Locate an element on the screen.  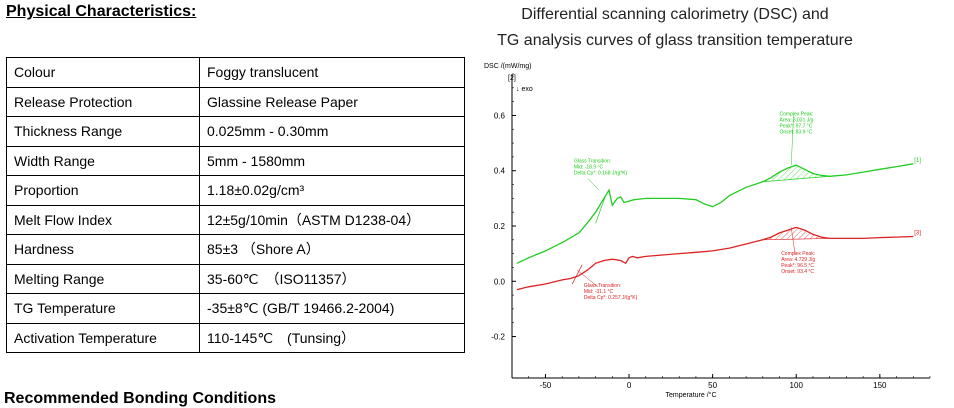
exo-label: ↓ exo is located at coordinates (524, 89).